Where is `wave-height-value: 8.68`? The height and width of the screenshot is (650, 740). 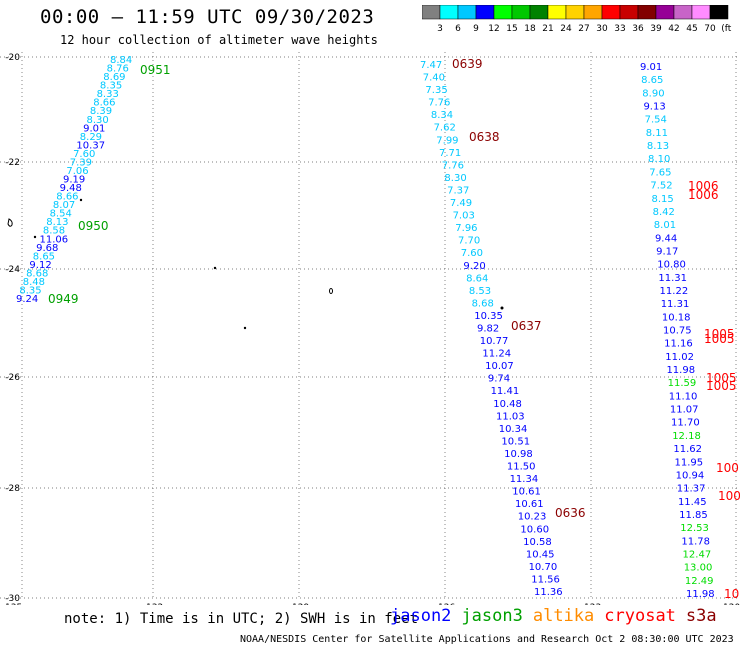 wave-height-value: 8.68 is located at coordinates (483, 303).